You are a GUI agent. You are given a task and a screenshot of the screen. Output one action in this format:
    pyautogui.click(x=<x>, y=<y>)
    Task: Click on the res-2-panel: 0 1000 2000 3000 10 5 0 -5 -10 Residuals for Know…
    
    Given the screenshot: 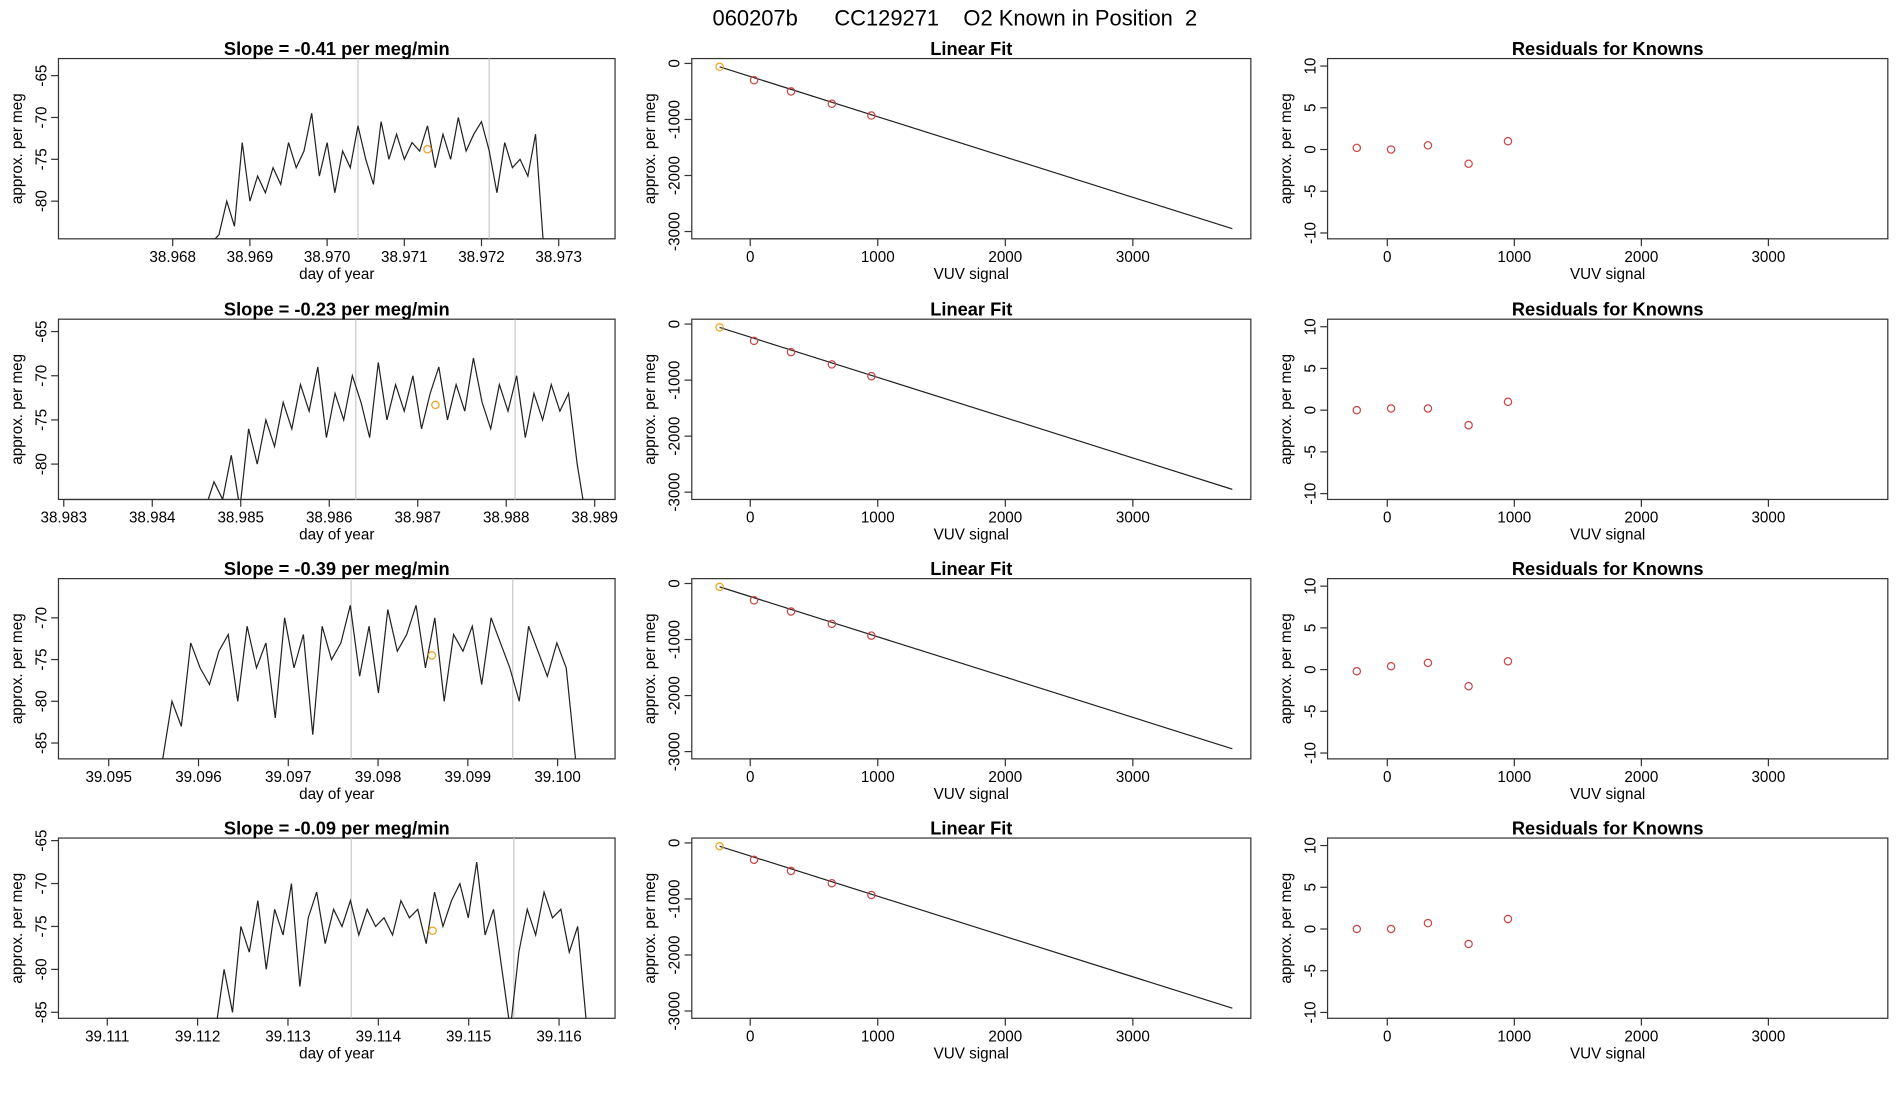 What is the action you would take?
    pyautogui.click(x=1583, y=680)
    